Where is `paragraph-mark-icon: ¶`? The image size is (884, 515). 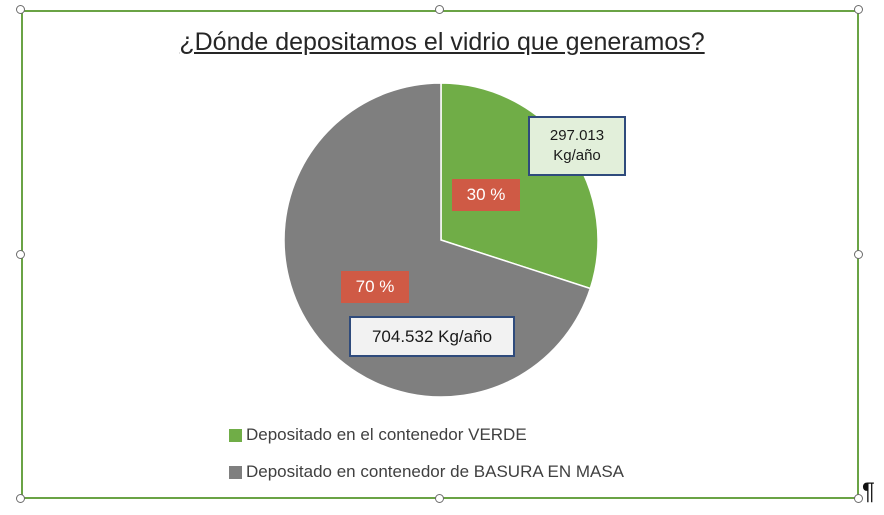 paragraph-mark-icon: ¶ is located at coordinates (868, 491).